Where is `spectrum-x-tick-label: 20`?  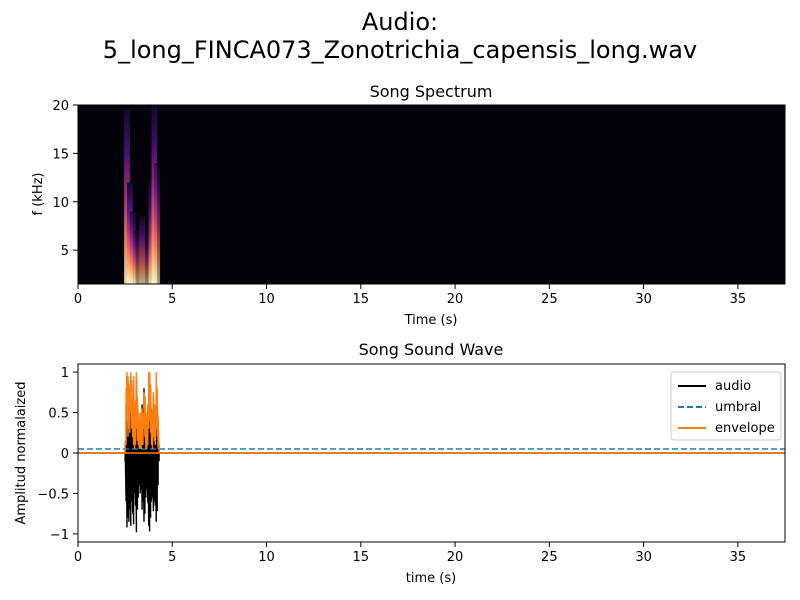
spectrum-x-tick-label: 20 is located at coordinates (455, 299).